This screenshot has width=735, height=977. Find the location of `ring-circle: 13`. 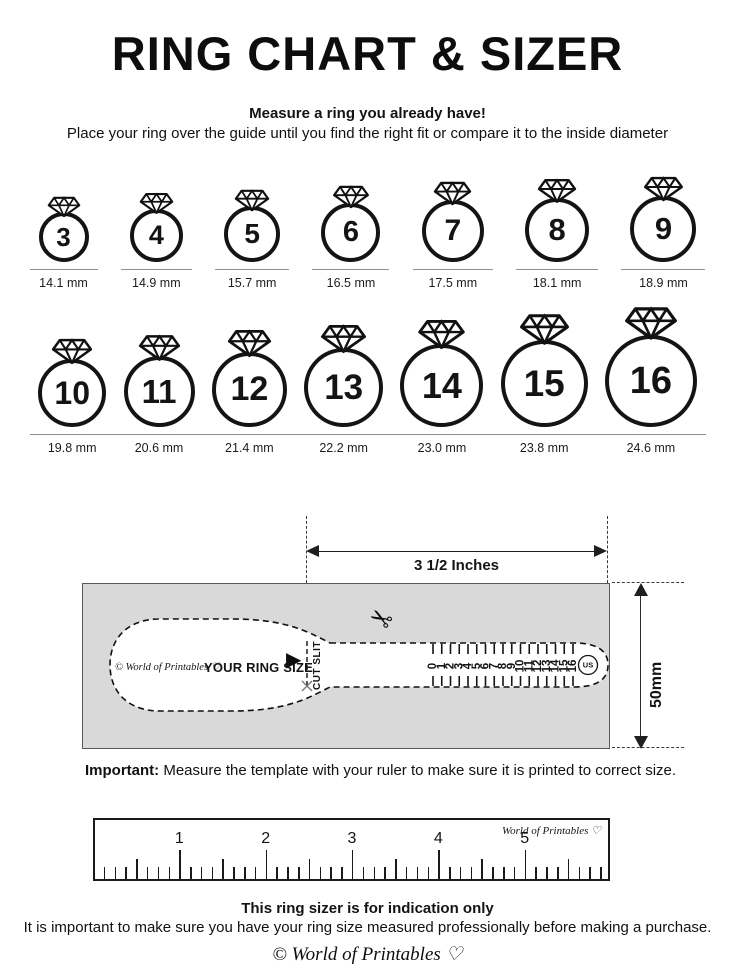

ring-circle: 13 is located at coordinates (344, 387).